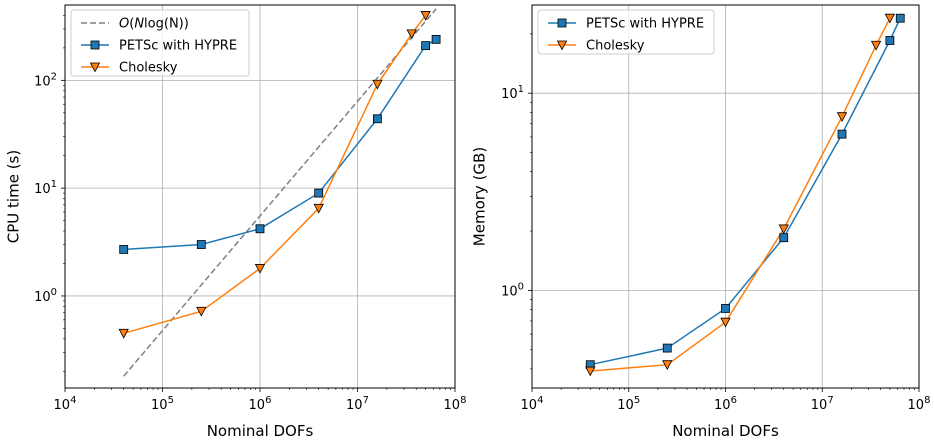  What do you see at coordinates (148, 68) in the screenshot?
I see `legend-label-3: Cholesky` at bounding box center [148, 68].